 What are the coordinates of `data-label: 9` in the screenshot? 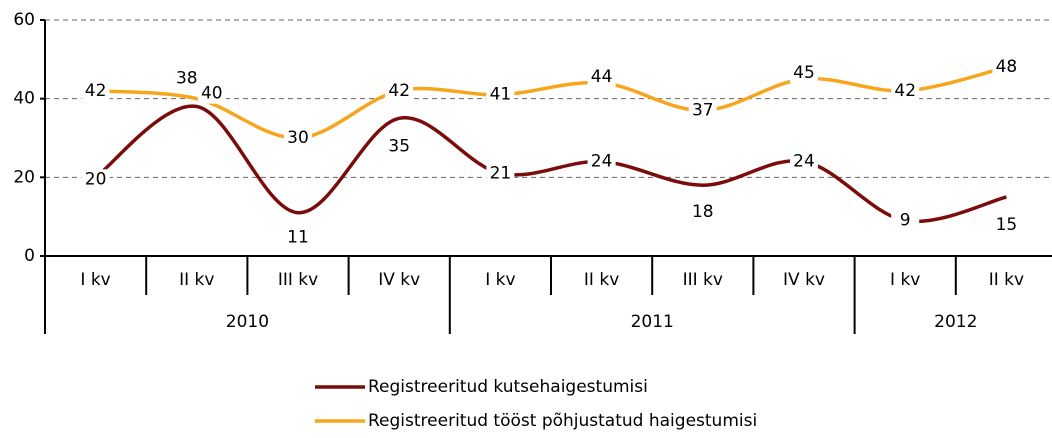 It's located at (905, 221).